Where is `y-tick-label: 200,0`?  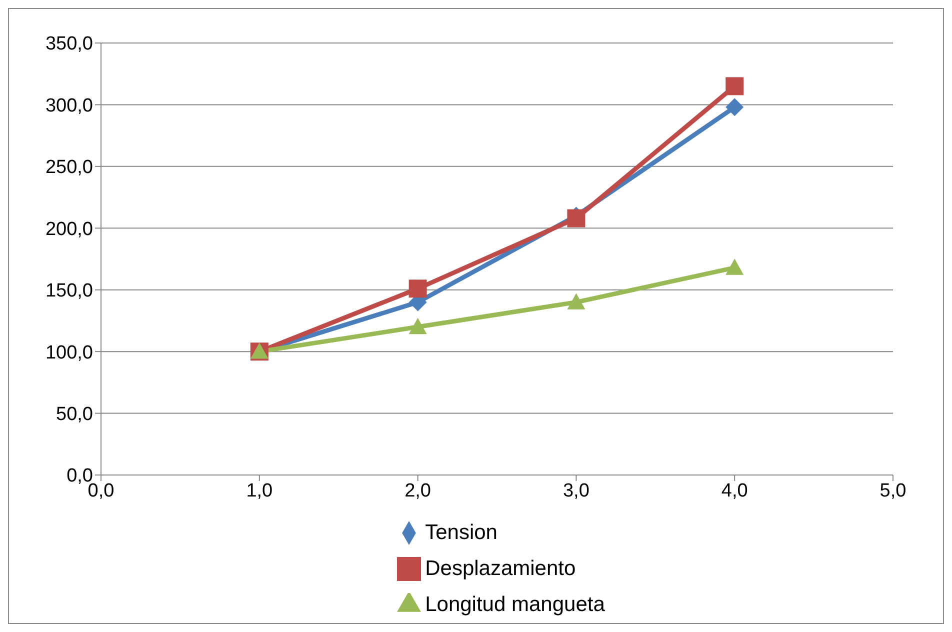
y-tick-label: 200,0 is located at coordinates (69, 229).